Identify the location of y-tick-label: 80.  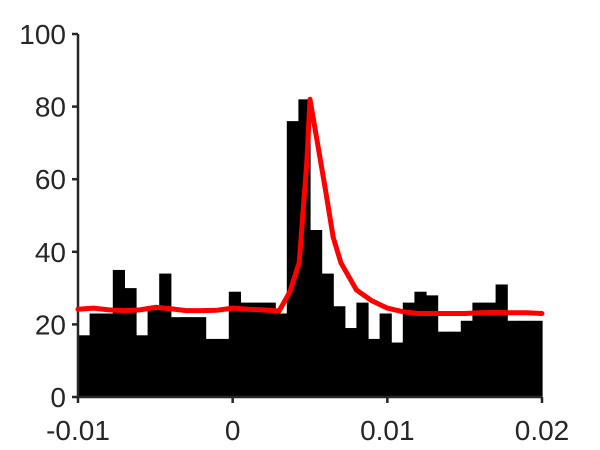
(50, 107).